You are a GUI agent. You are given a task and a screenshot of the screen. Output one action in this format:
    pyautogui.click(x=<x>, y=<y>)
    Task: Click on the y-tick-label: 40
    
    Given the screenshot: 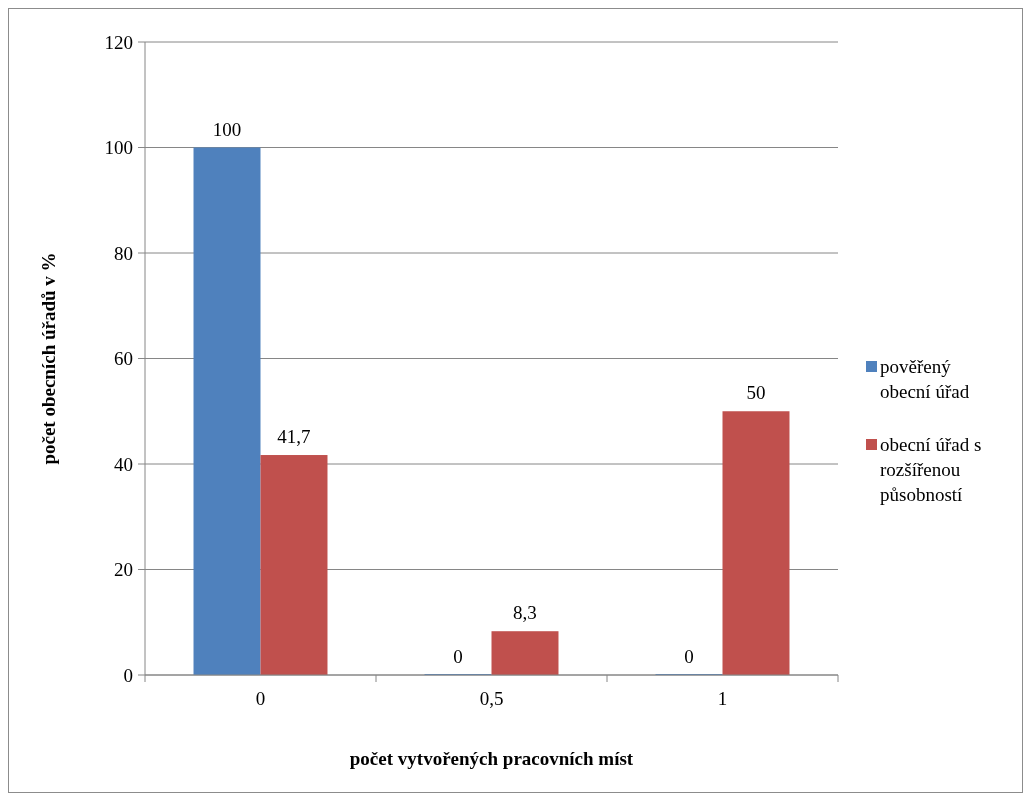 What is the action you would take?
    pyautogui.click(x=123, y=464)
    